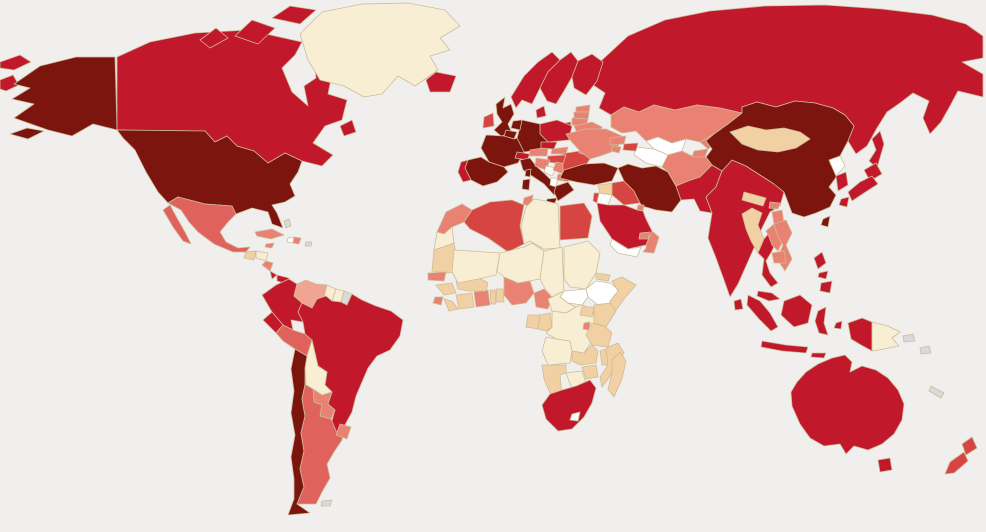  What do you see at coordinates (630, 147) in the screenshot?
I see `country-azerbaijan` at bounding box center [630, 147].